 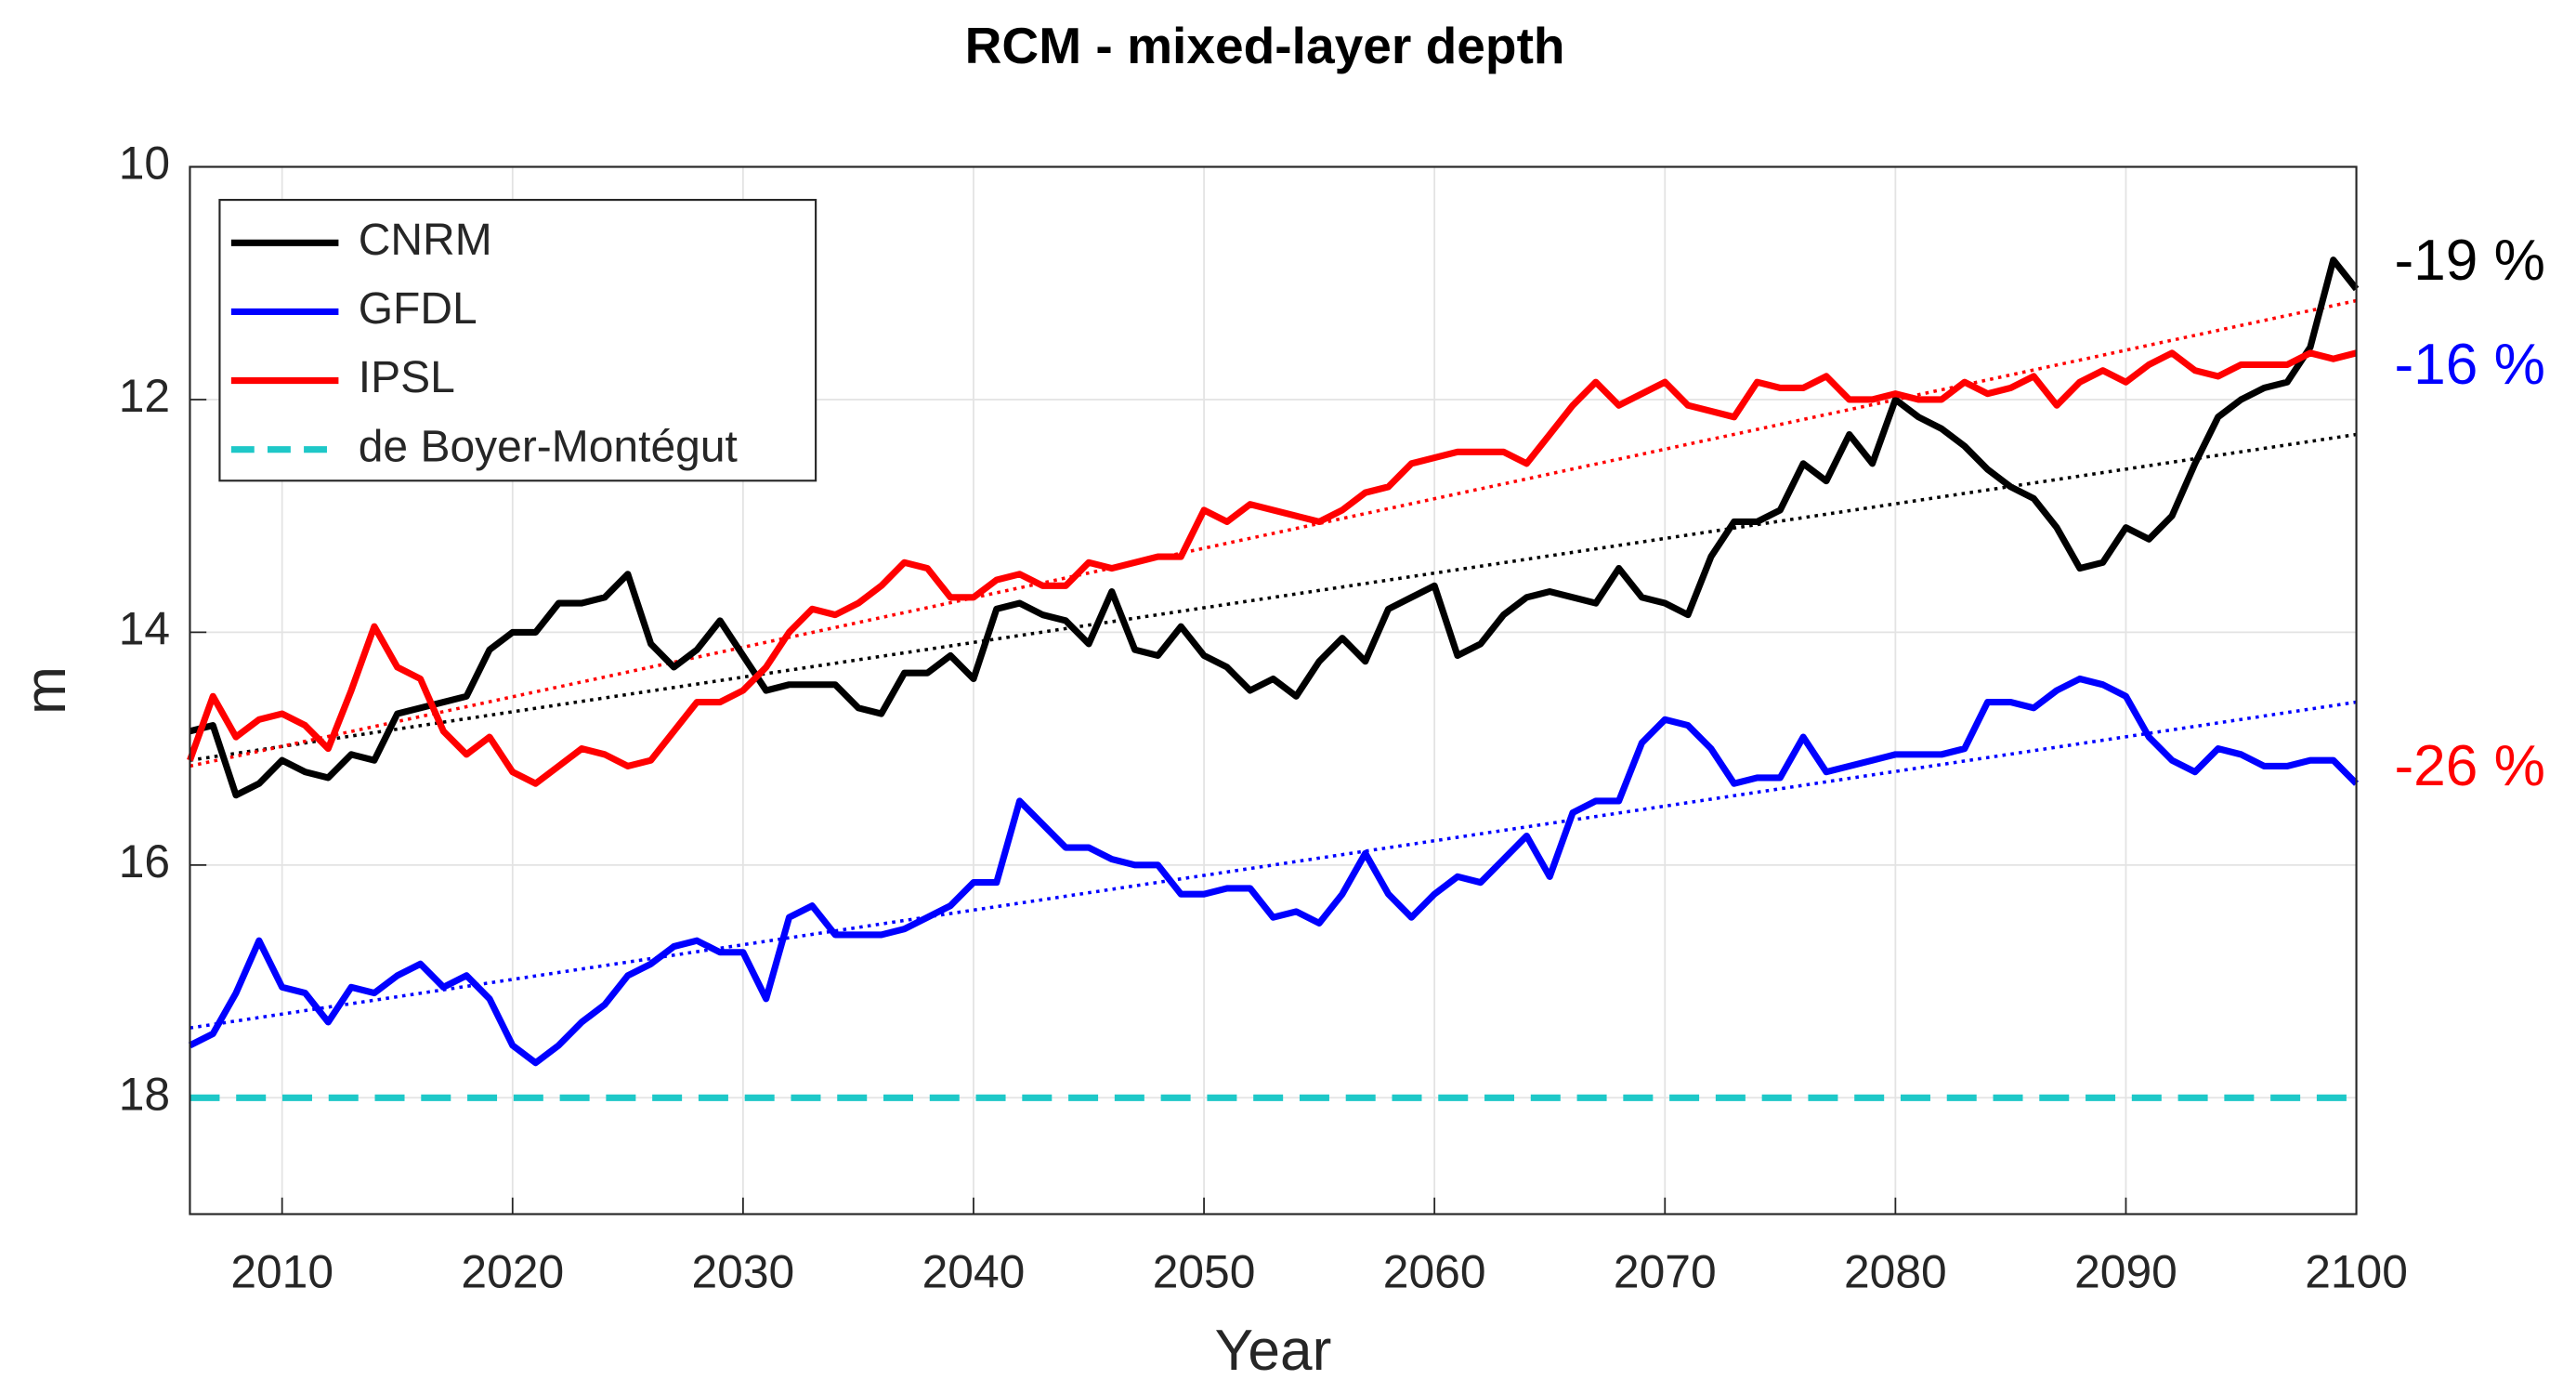 What do you see at coordinates (2125, 1271) in the screenshot?
I see `x-tick-label: 2090` at bounding box center [2125, 1271].